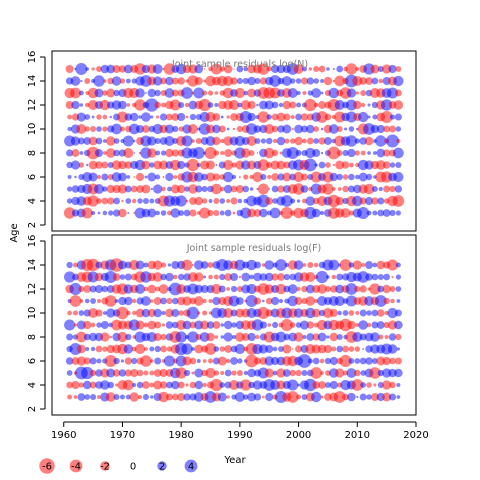 The height and width of the screenshot is (480, 480). Describe the element at coordinates (47, 467) in the screenshot. I see `legend-label: -6` at that location.